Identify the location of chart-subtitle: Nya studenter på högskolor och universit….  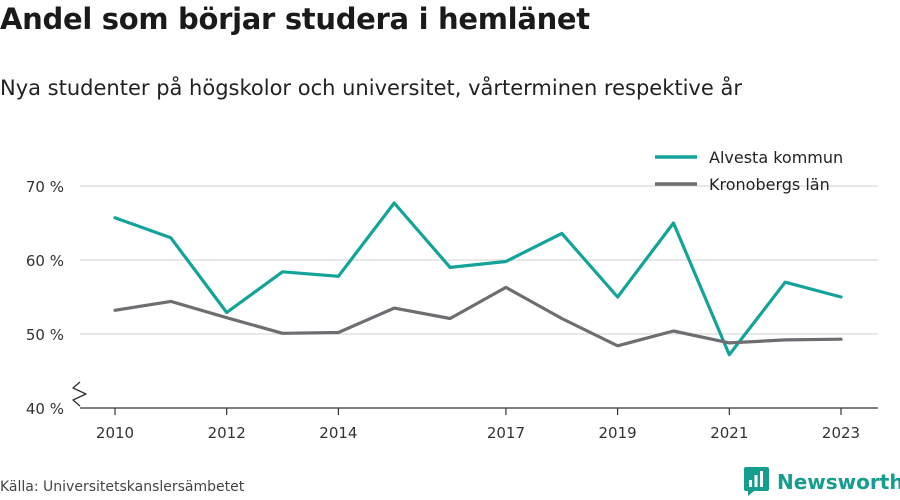
(371, 88).